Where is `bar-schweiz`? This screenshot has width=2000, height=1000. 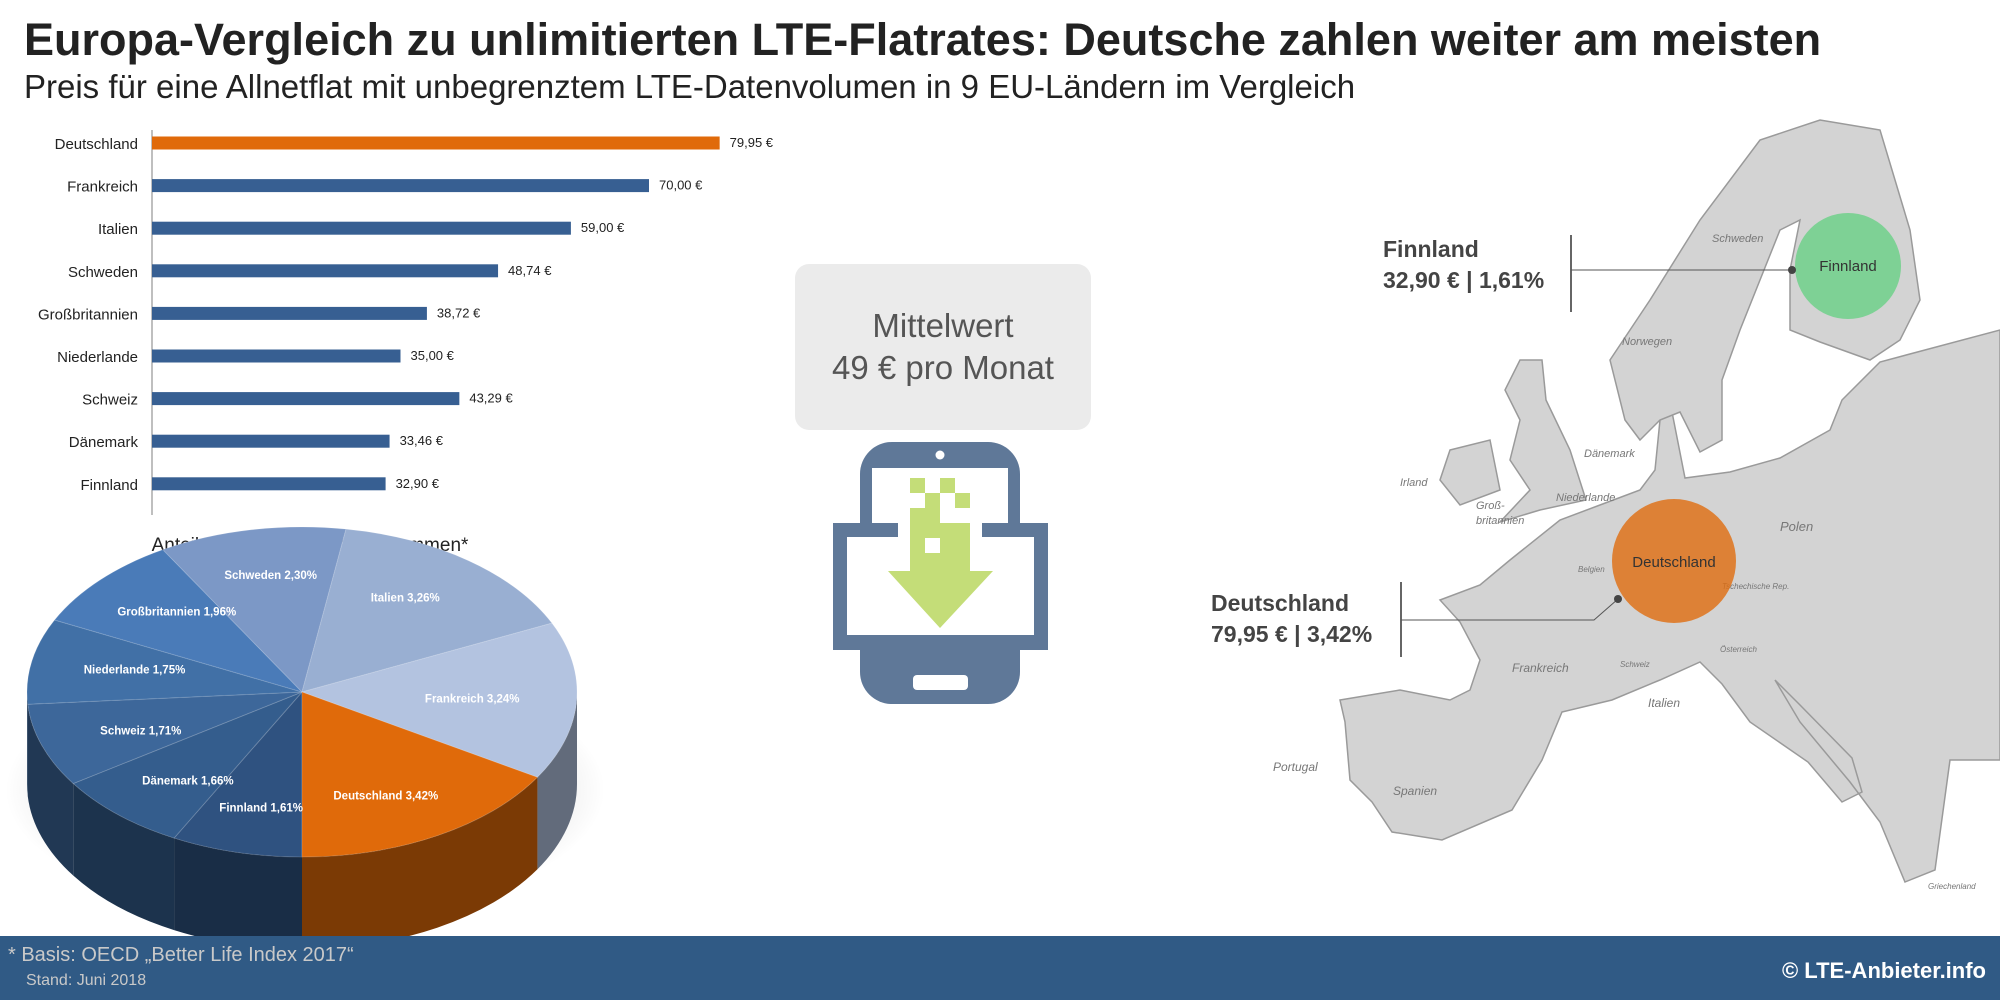
bar-schweiz is located at coordinates (306, 399).